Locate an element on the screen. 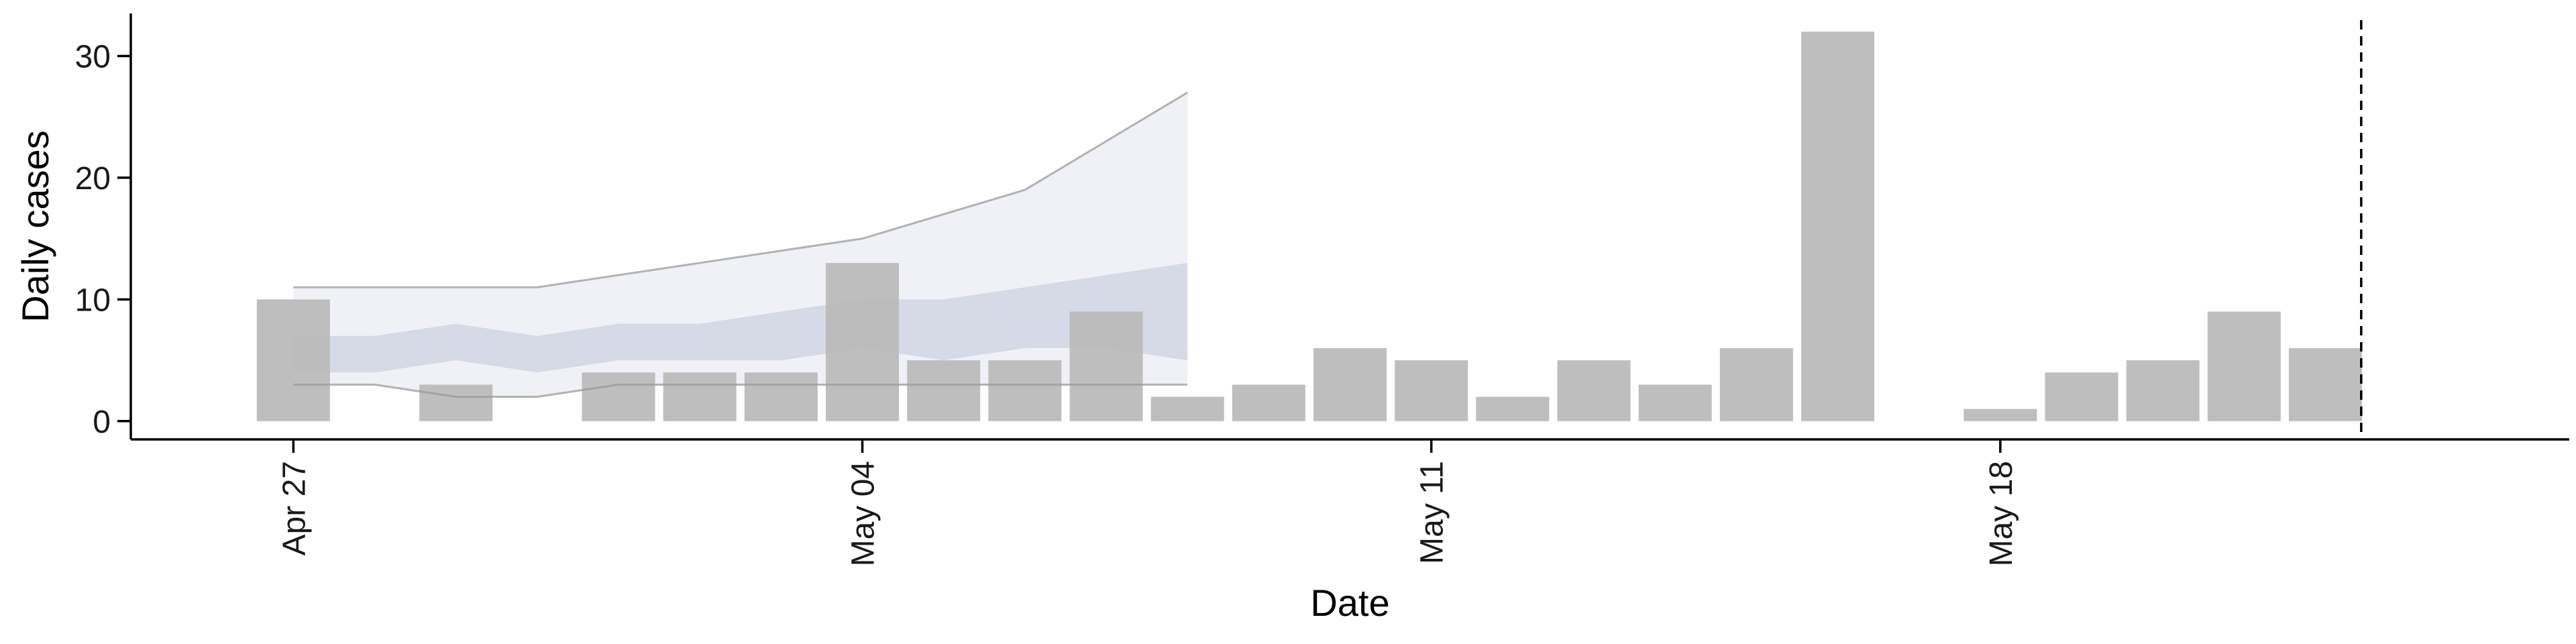 The width and height of the screenshot is (2576, 644). y-tick-label: 30 is located at coordinates (93, 57).